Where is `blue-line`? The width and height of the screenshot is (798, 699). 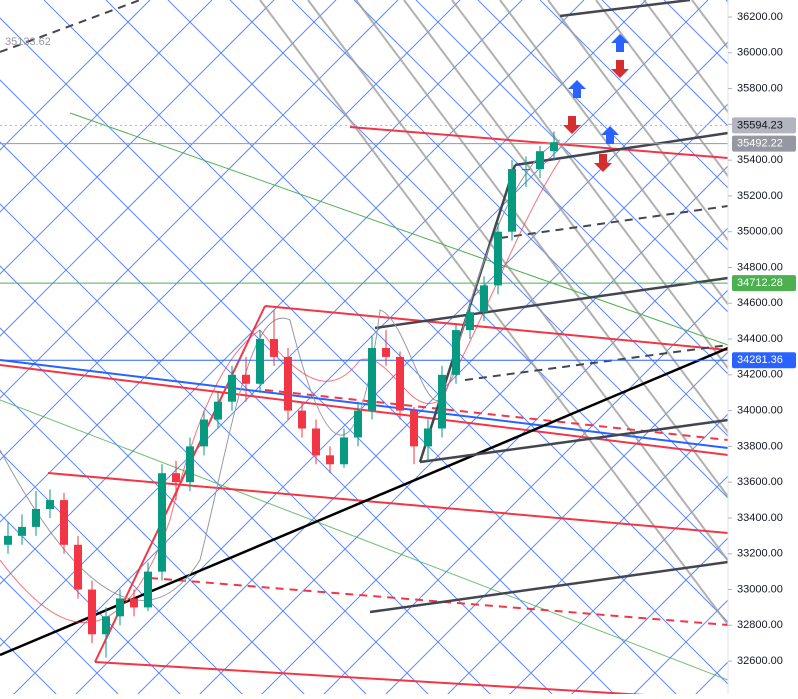 blue-line is located at coordinates (364, 404).